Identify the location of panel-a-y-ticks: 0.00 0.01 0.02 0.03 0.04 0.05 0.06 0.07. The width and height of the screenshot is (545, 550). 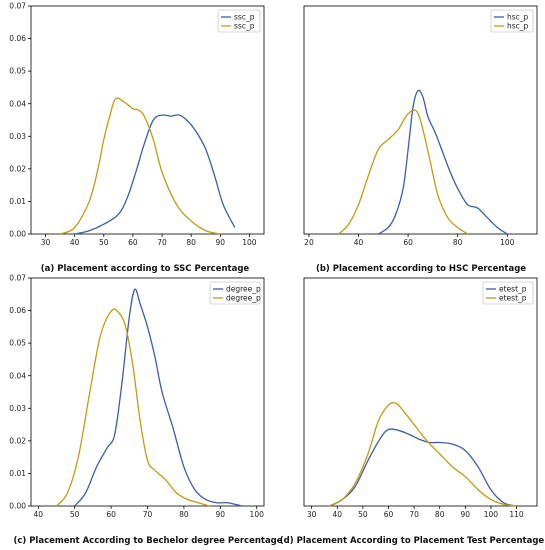
(20, 120).